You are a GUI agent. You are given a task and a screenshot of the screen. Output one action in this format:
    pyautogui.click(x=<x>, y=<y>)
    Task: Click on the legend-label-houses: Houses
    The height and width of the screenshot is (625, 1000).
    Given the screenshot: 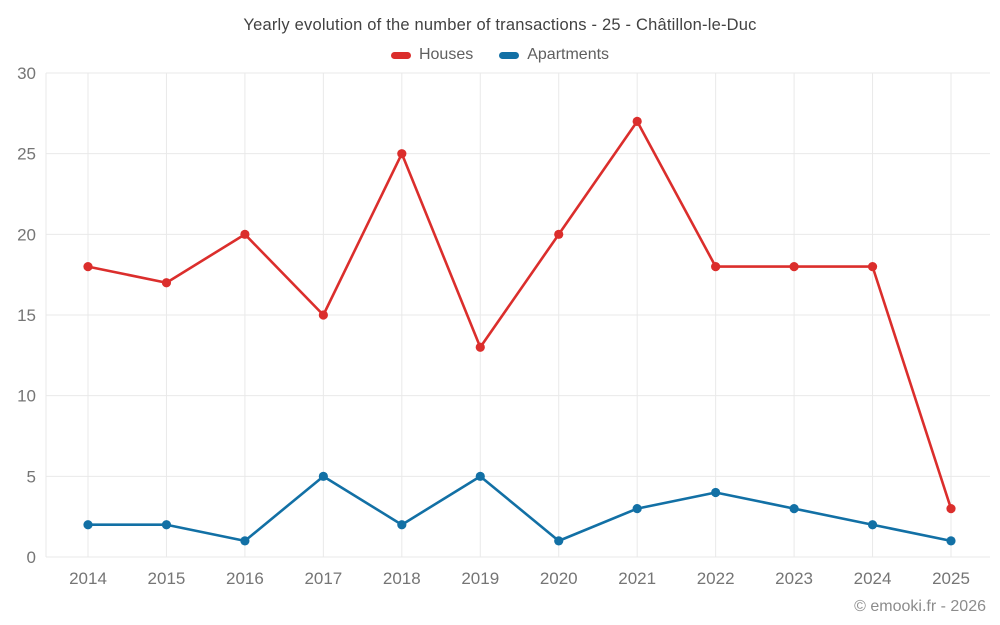 What is the action you would take?
    pyautogui.click(x=446, y=54)
    